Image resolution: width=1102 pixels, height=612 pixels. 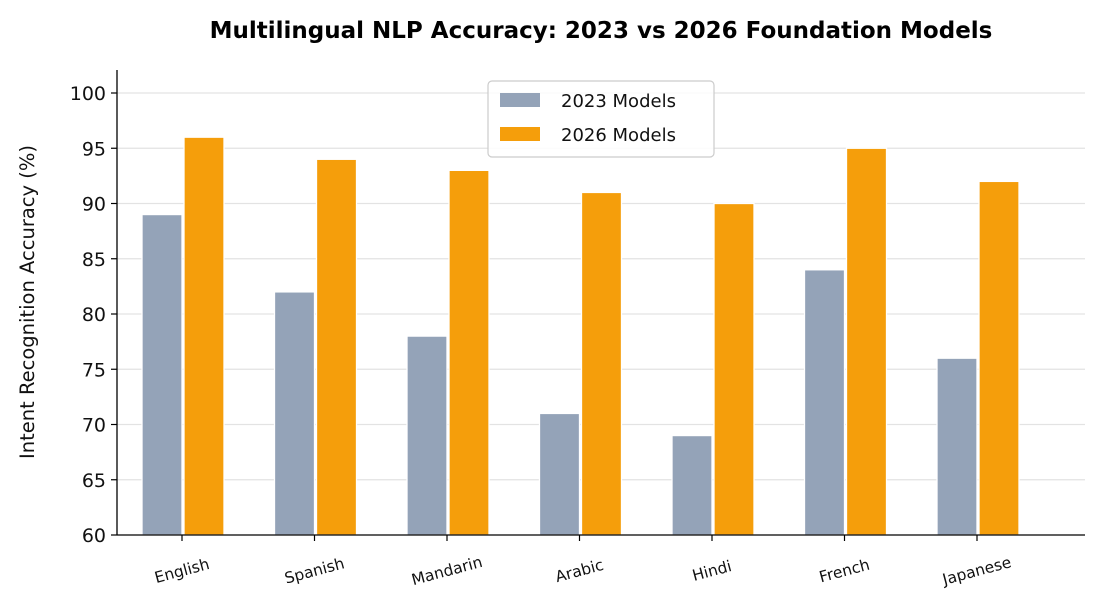 What do you see at coordinates (469, 352) in the screenshot?
I see `bar-2026-mandarin` at bounding box center [469, 352].